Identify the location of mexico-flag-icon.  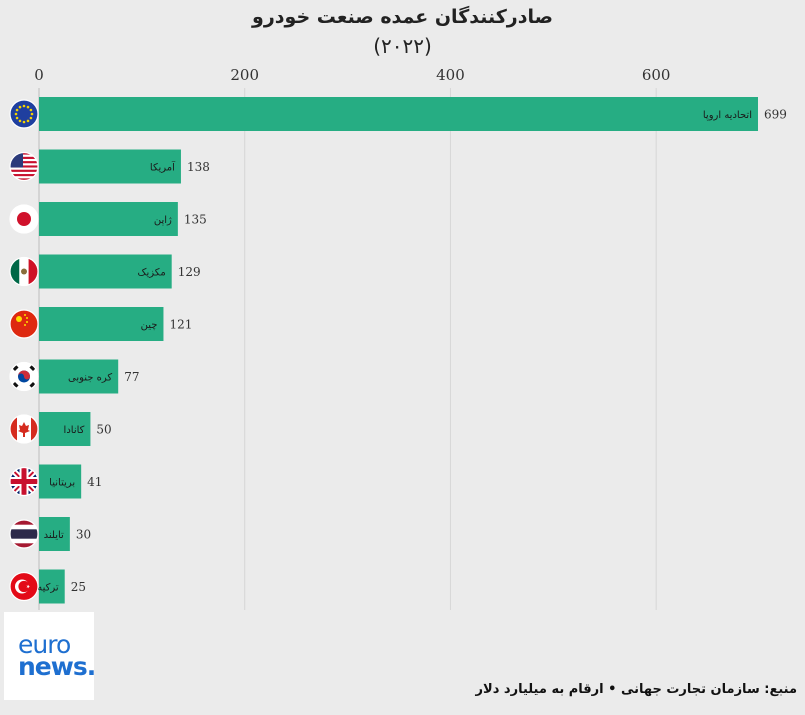
(24, 271).